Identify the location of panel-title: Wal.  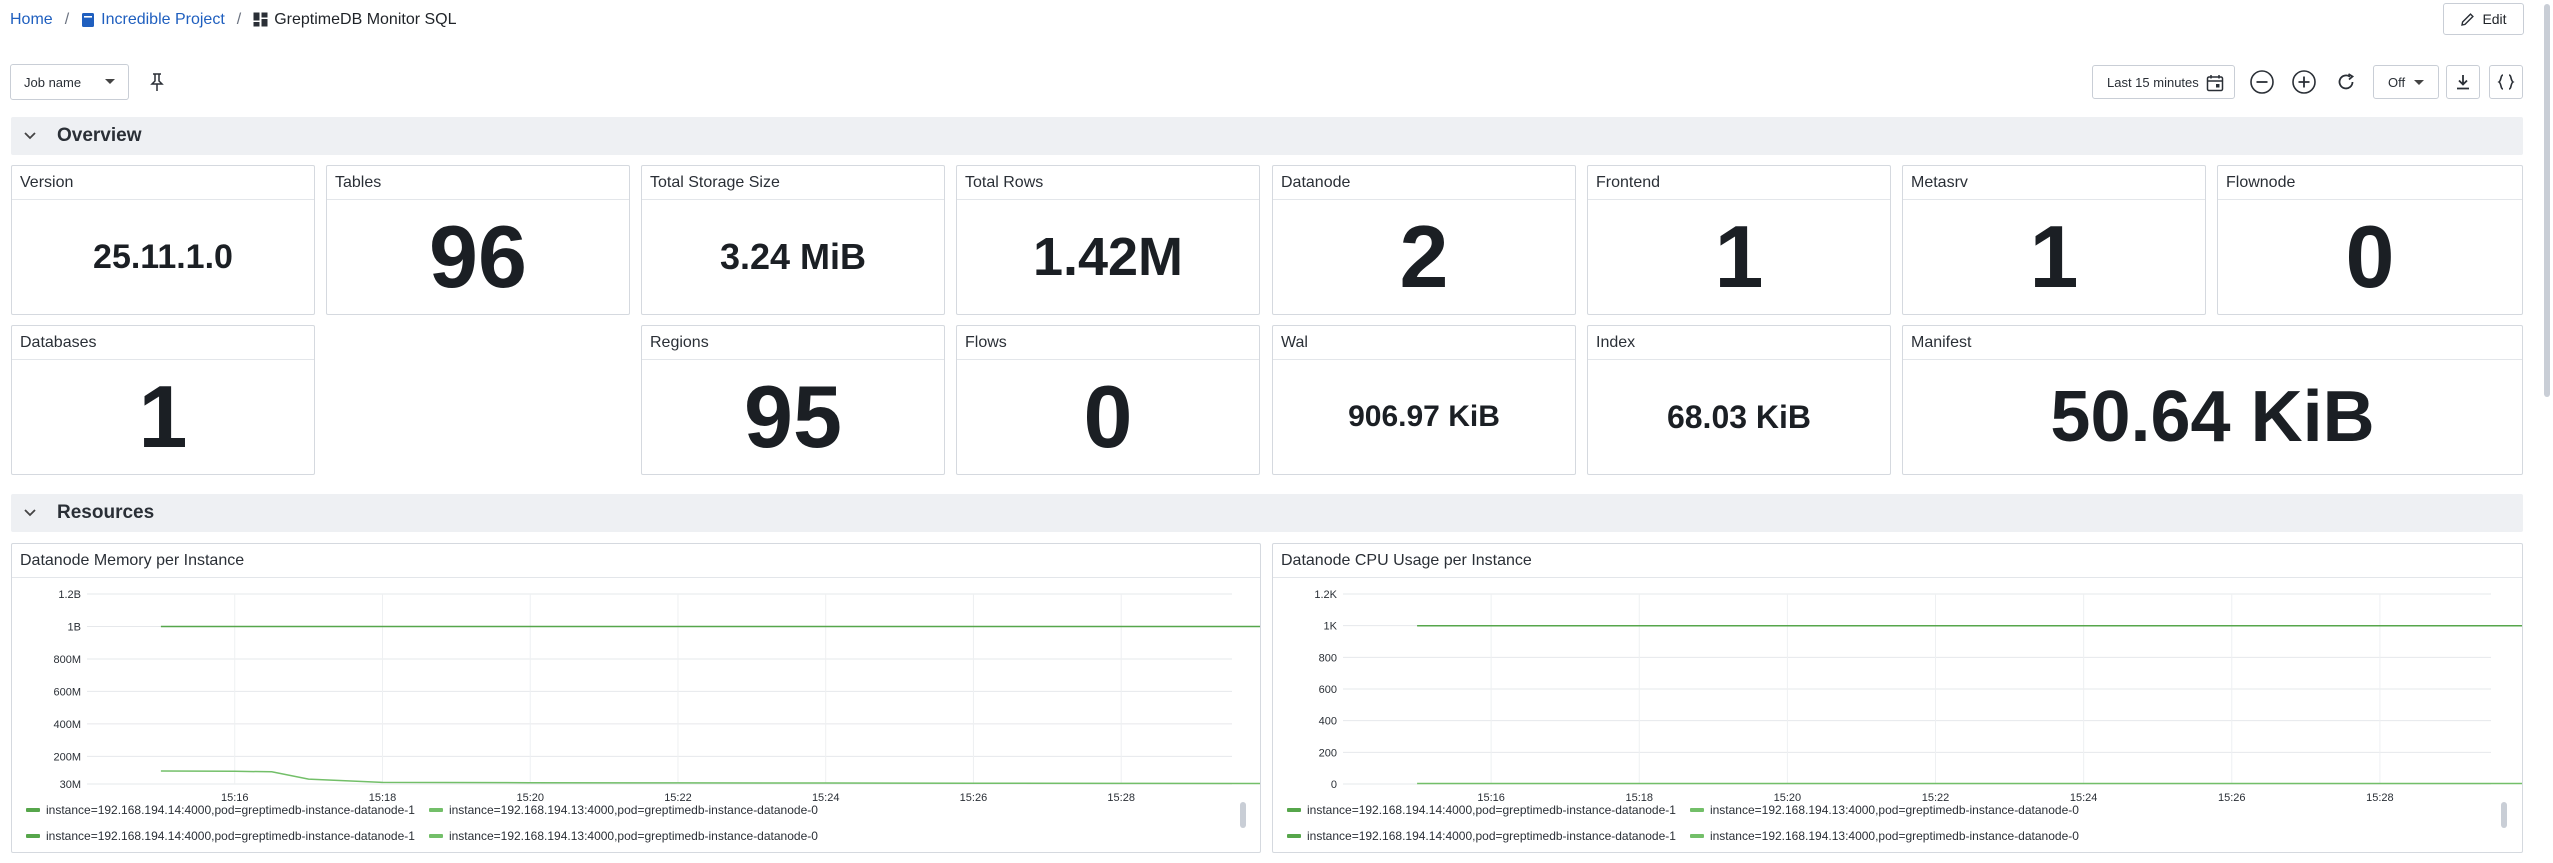
(1424, 343).